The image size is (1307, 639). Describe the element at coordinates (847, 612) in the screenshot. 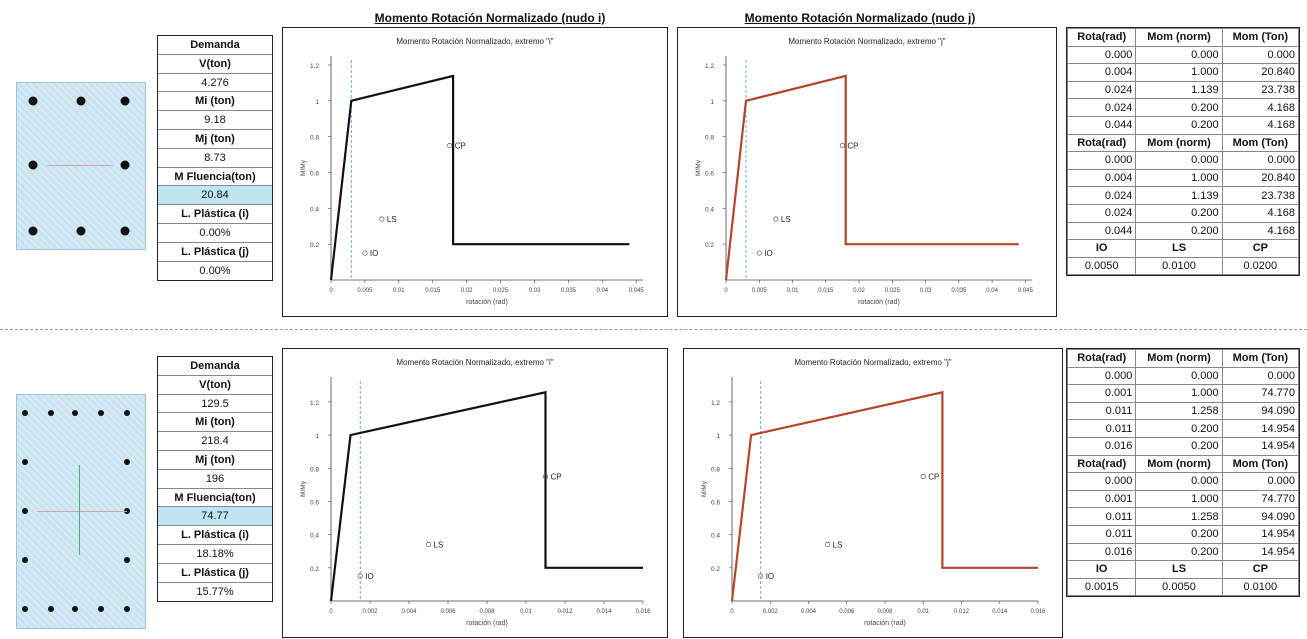

I see `x-tick-label: 0.006` at that location.